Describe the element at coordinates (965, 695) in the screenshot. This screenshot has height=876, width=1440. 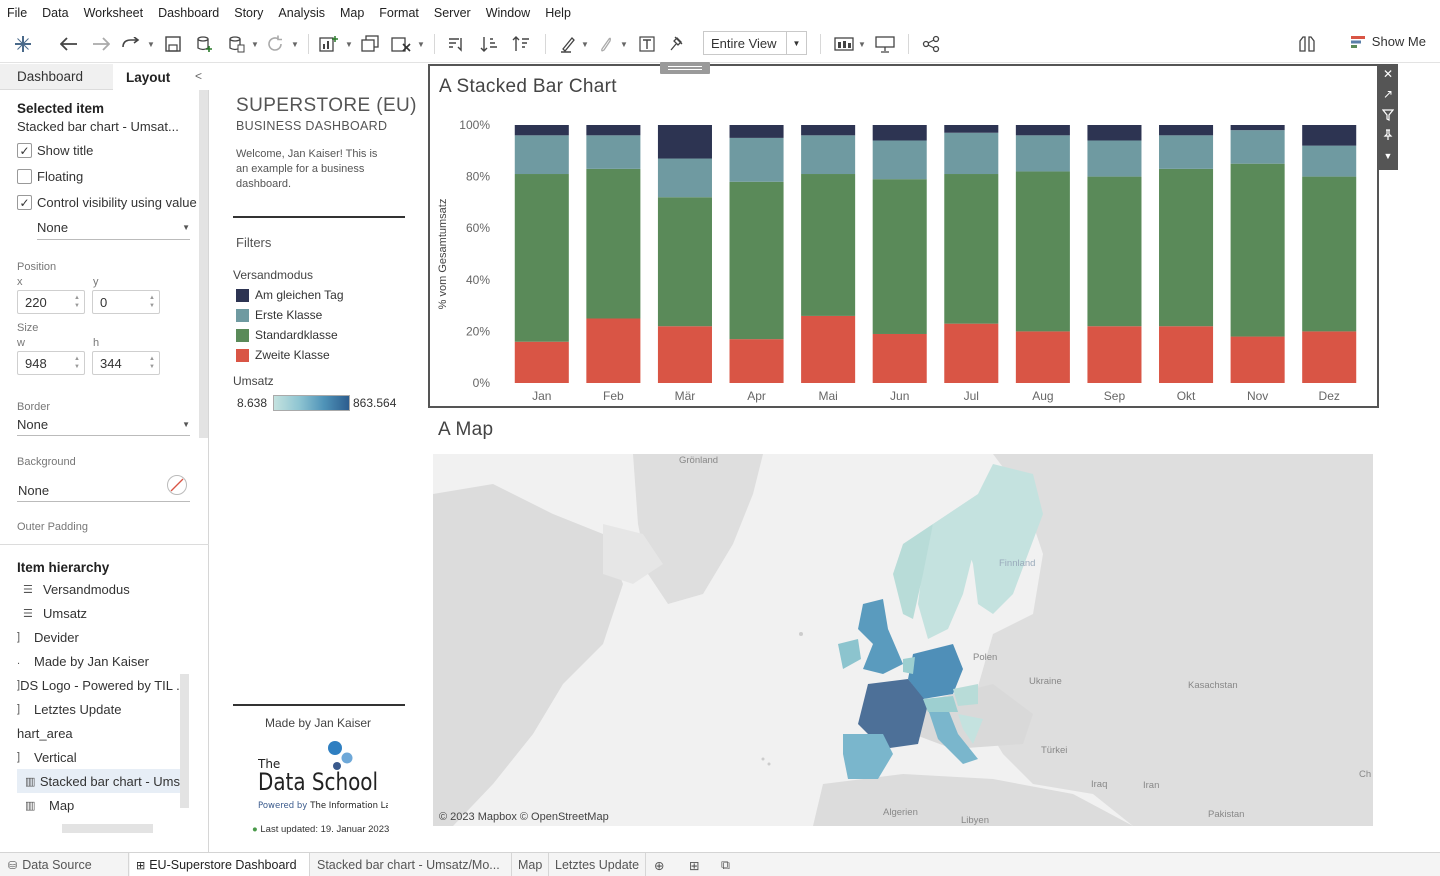
I see `central-europe-shape` at that location.